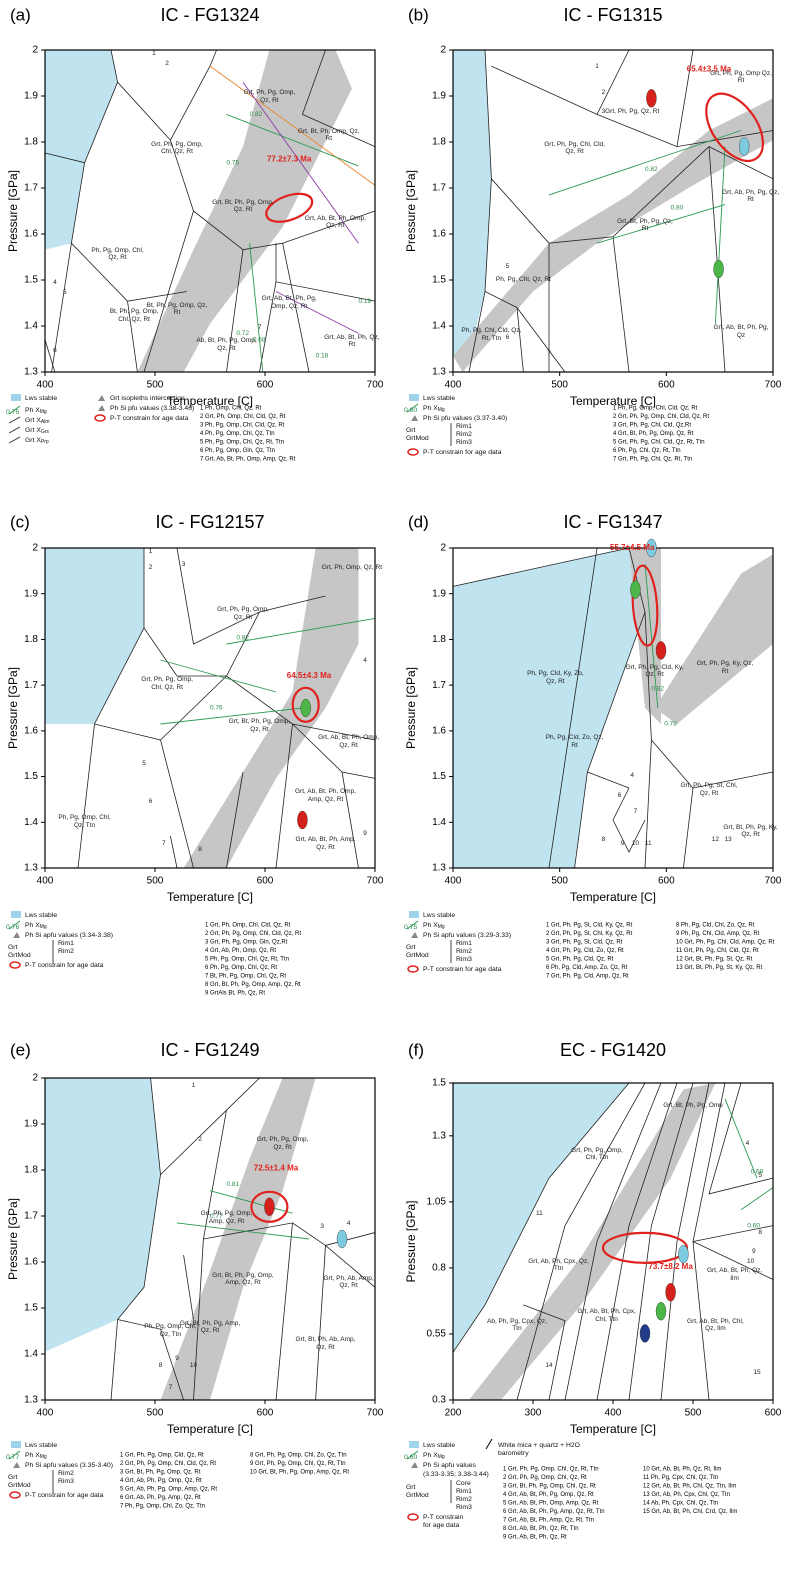  I want to click on assemblage-item: 4 Grt, Ab, Bt, Ph, Pg, Omp, Qz, Rt, so click(548, 1495).